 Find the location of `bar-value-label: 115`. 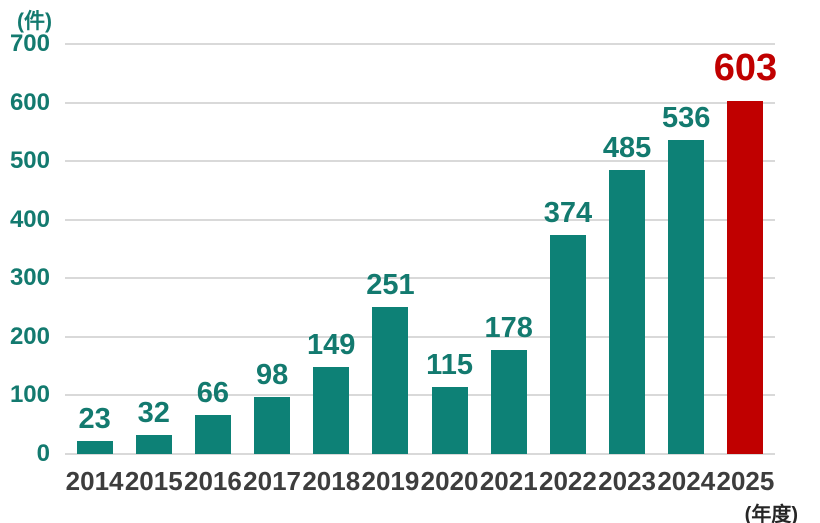

bar-value-label: 115 is located at coordinates (449, 364).